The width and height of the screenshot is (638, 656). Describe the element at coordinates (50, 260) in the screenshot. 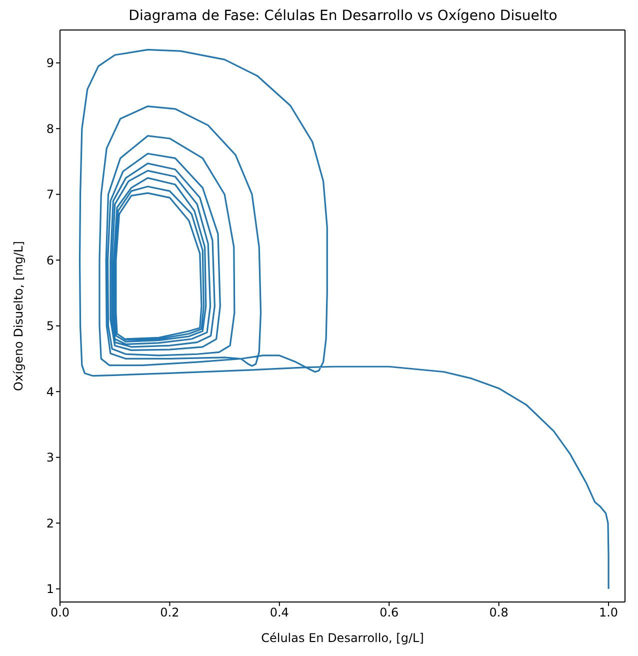

I see `y-tick-label: 6` at that location.